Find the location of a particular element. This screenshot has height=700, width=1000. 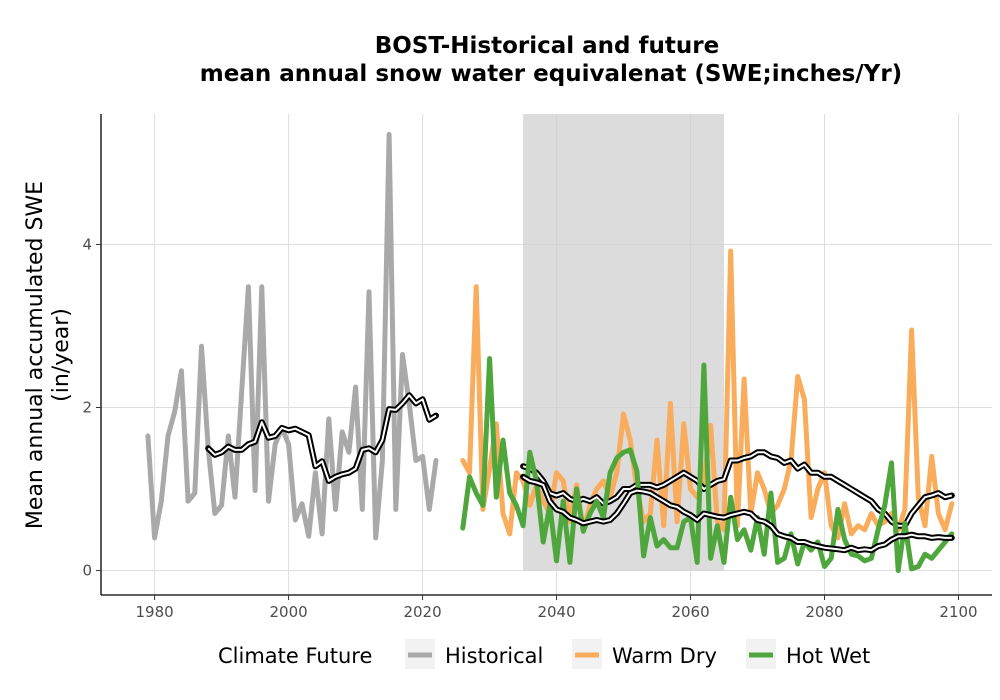

x-tick-label-1980: 1980 is located at coordinates (155, 612).